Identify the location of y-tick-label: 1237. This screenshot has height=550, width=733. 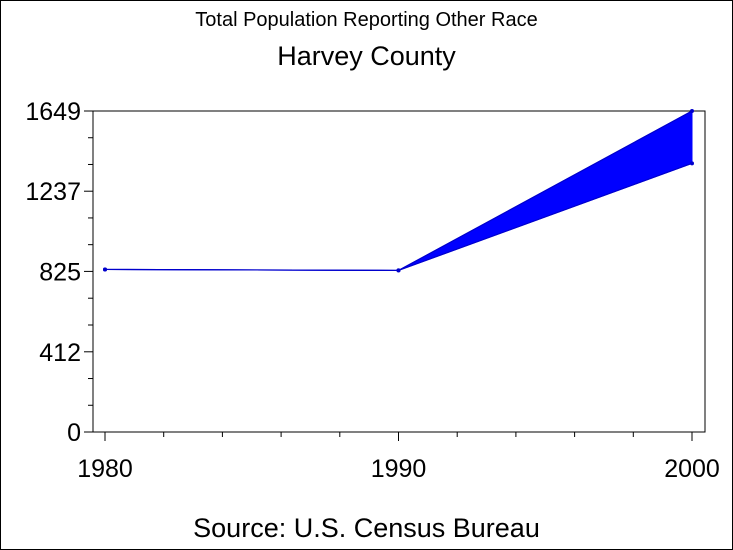
(53, 192).